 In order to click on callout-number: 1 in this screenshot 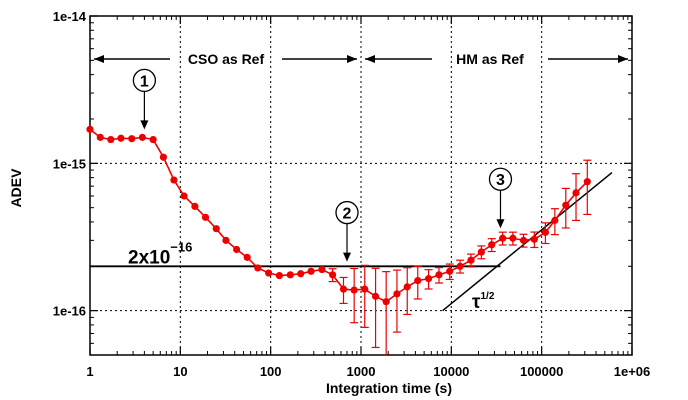, I will do `click(144, 81)`.